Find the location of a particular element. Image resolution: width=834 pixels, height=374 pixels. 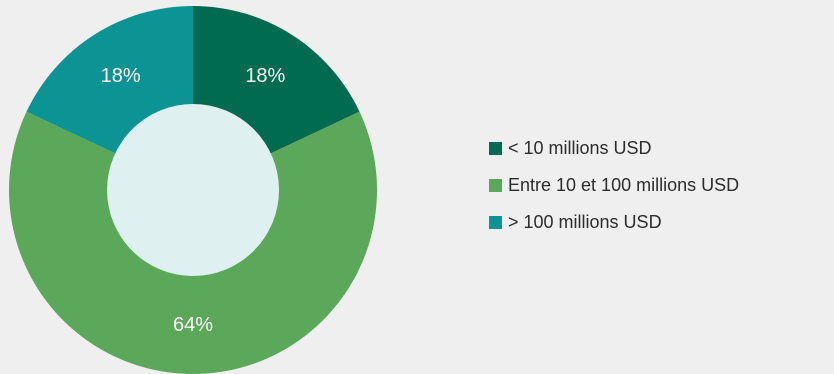

legend-label-under-10m: < 10 millions USD is located at coordinates (580, 147).